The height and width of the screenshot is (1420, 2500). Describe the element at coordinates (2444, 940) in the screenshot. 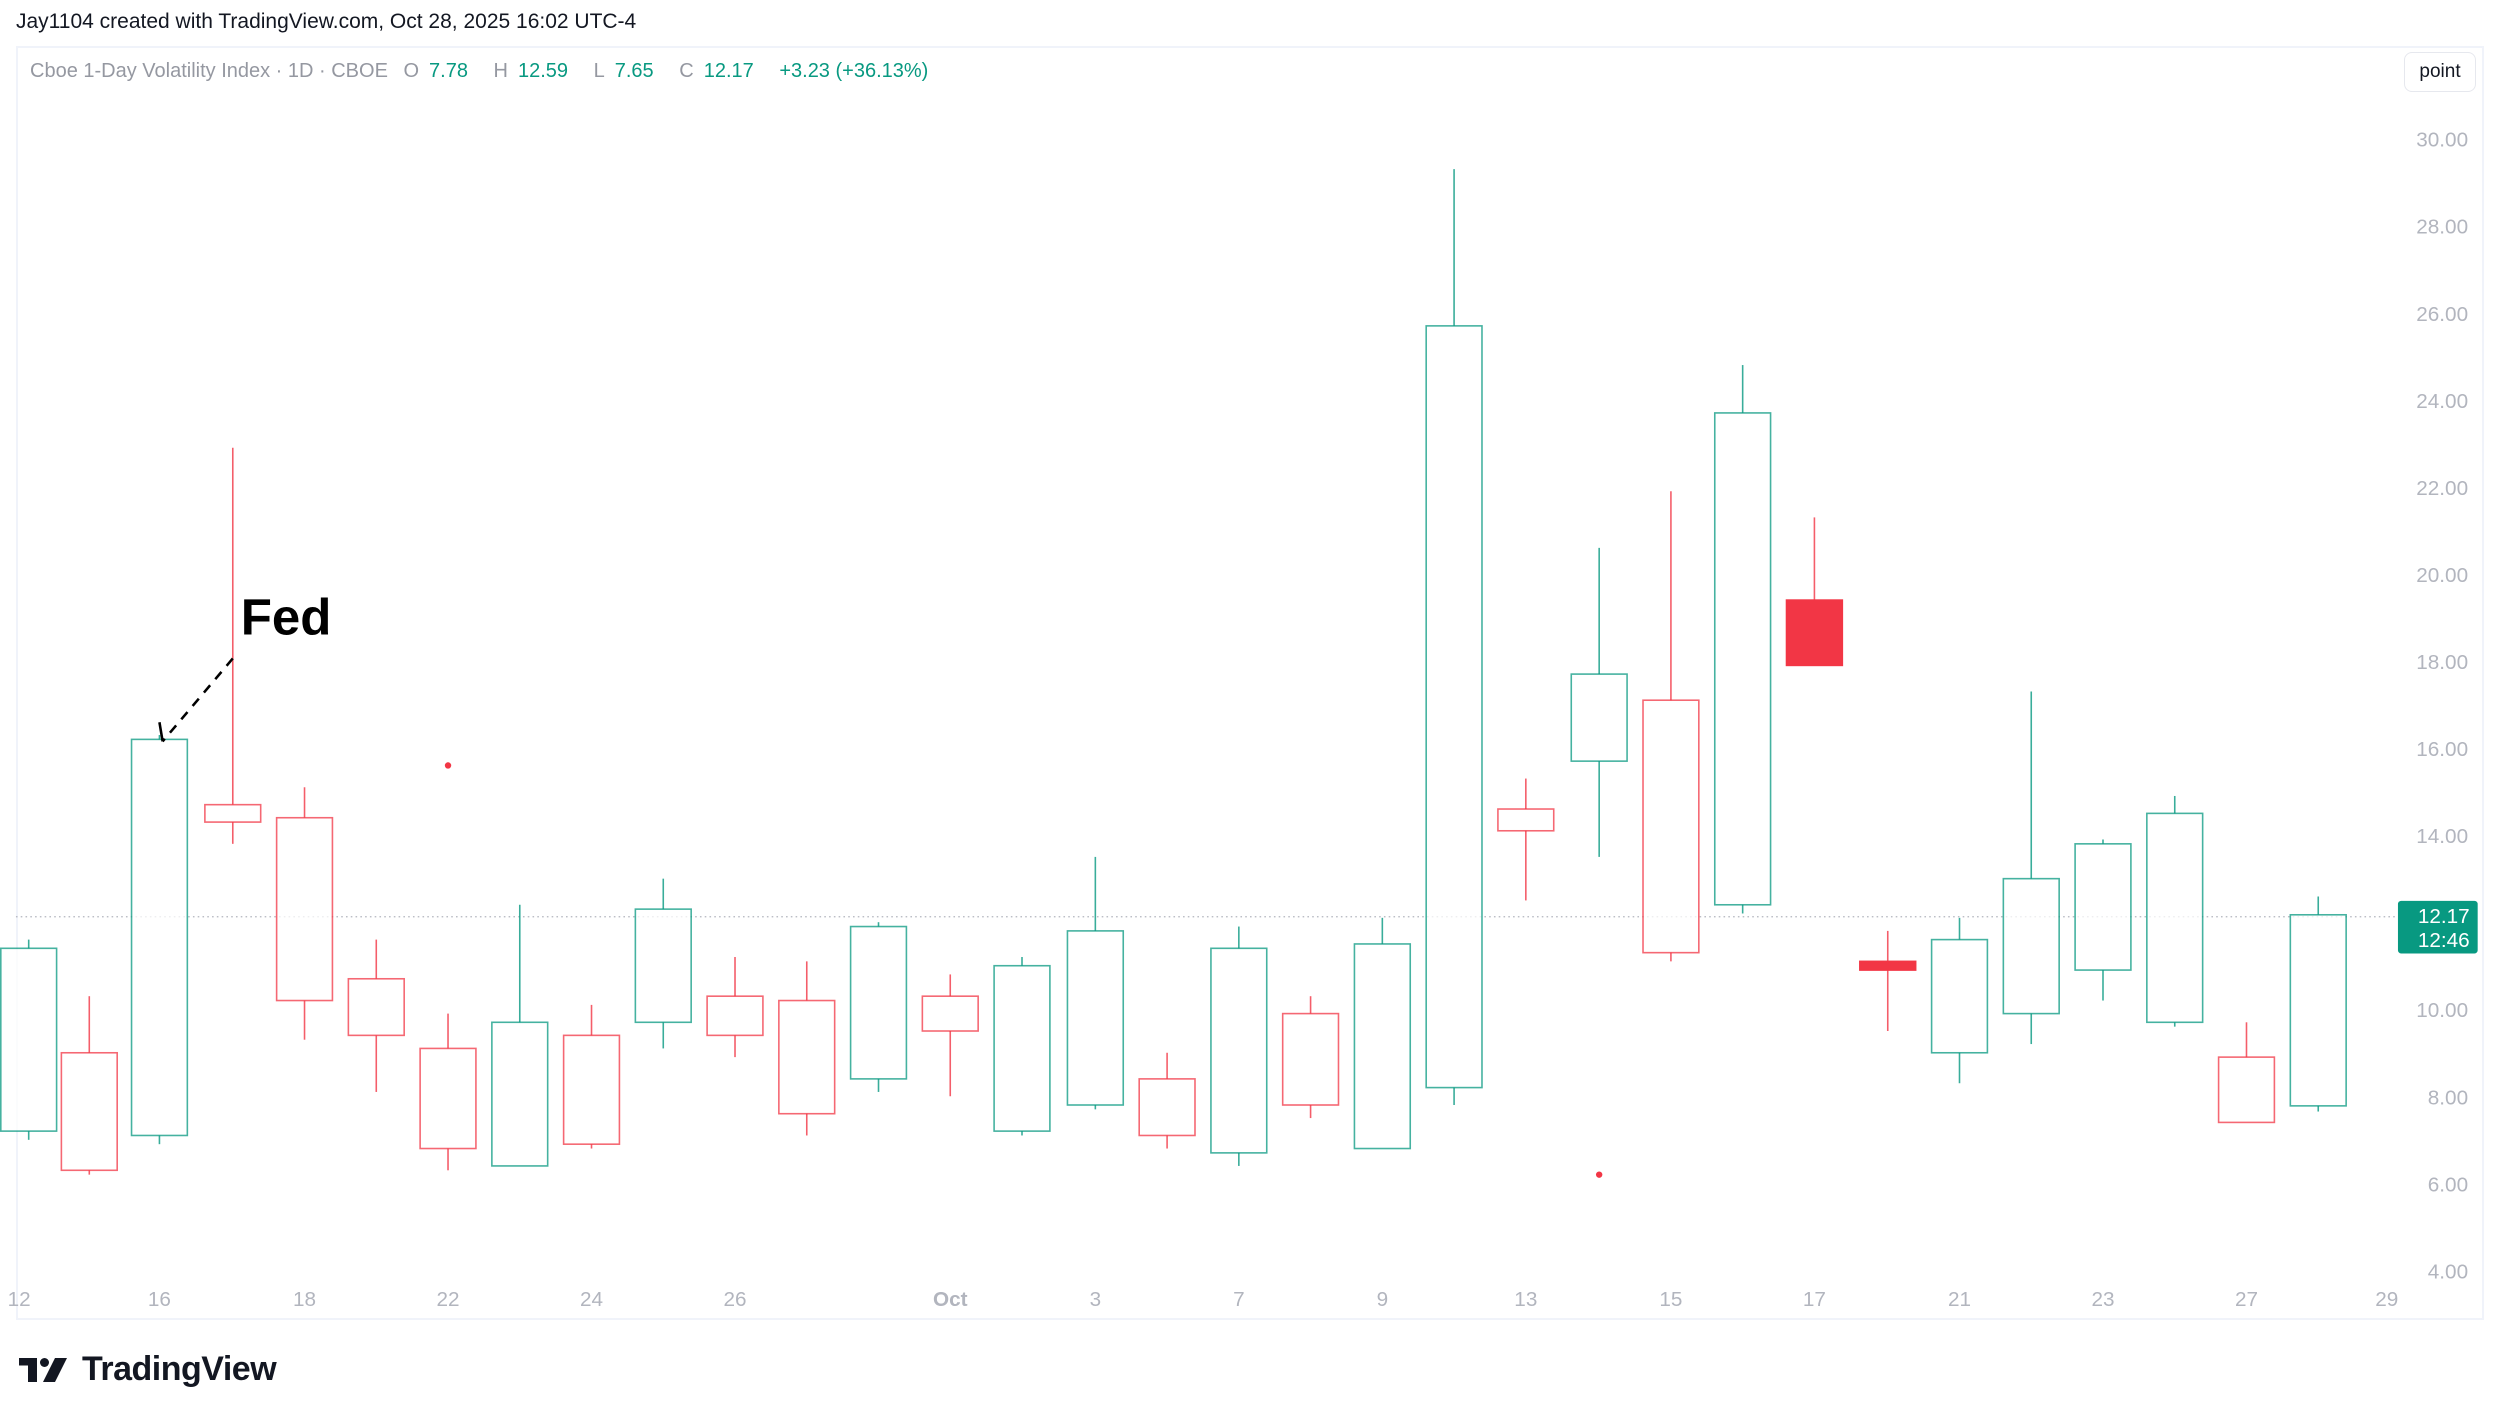

I see `svg-text: 12:46` at that location.